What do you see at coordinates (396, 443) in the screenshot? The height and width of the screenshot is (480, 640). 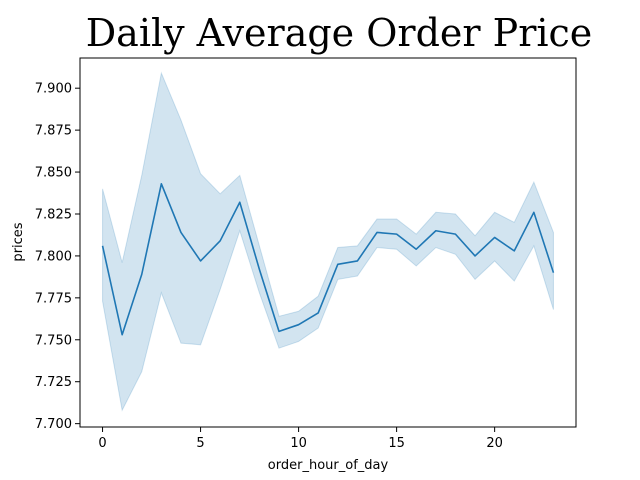 I see `x-tick-label: 15` at bounding box center [396, 443].